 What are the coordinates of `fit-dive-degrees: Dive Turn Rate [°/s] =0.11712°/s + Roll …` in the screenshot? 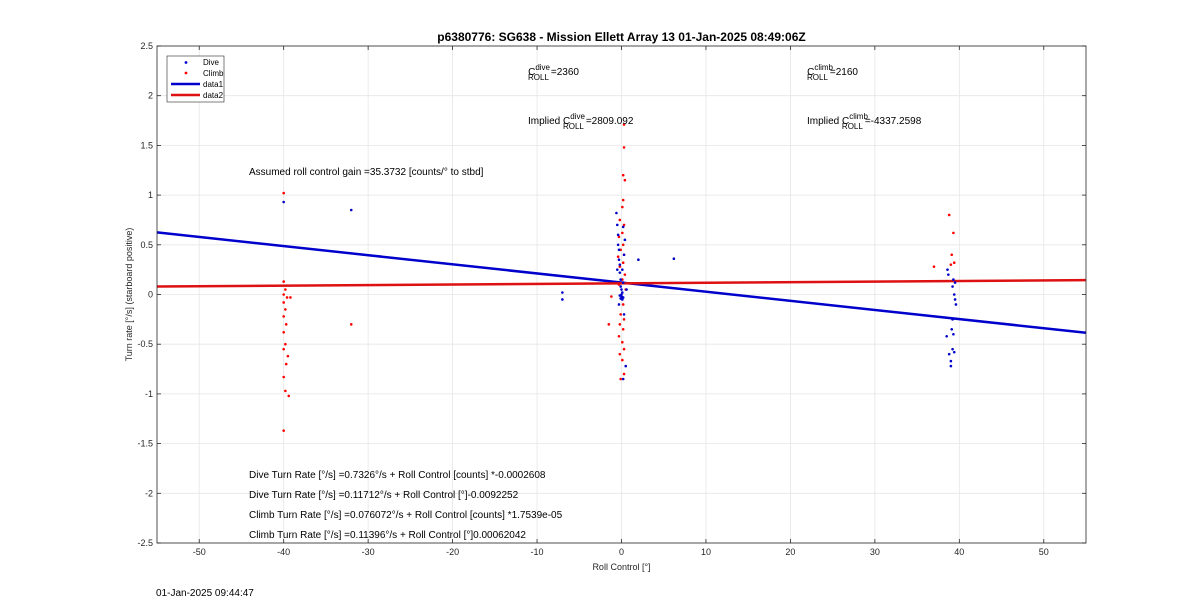 It's located at (384, 495).